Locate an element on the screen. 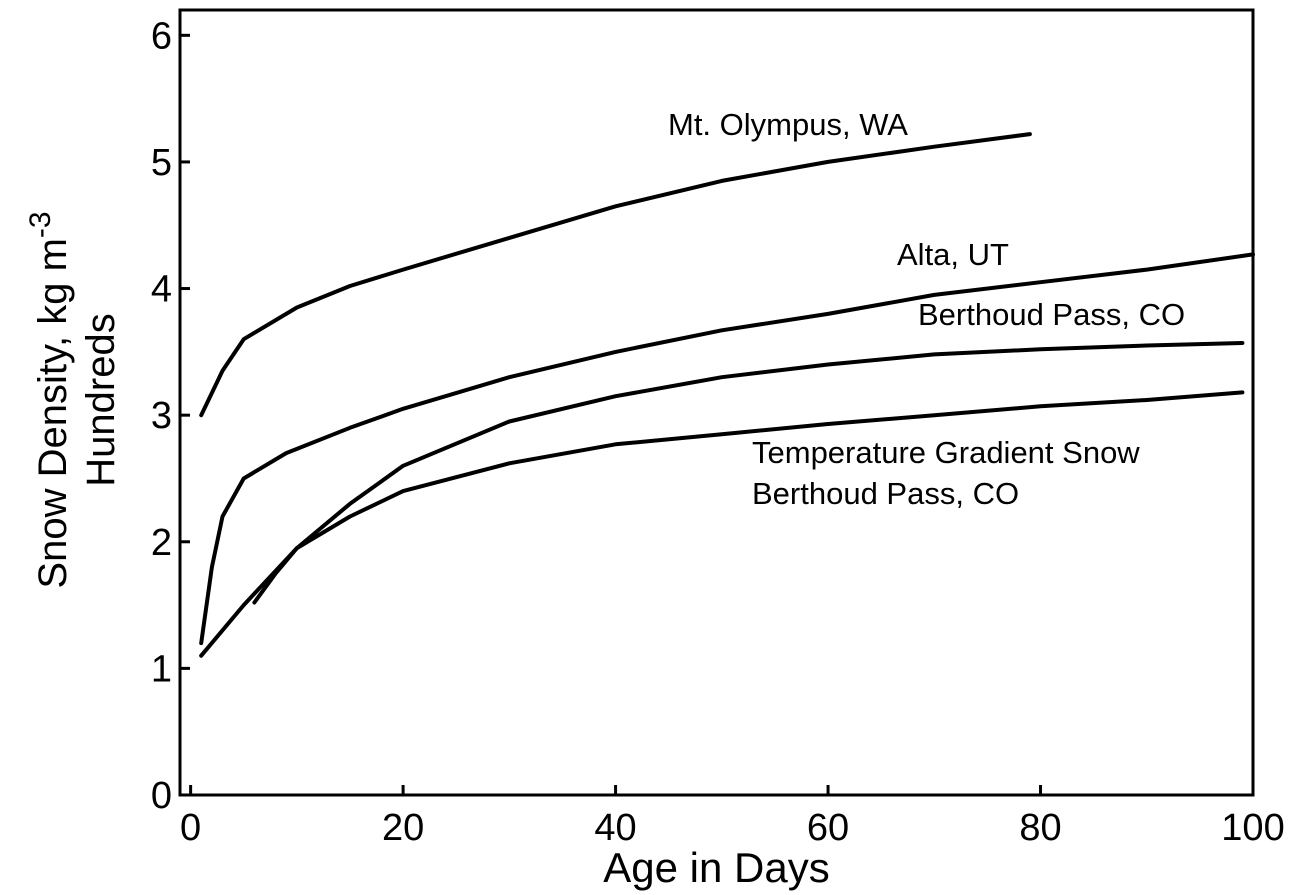 Image resolution: width=1298 pixels, height=895 pixels. y-axis-label-line2: Hundreds is located at coordinates (101, 399).